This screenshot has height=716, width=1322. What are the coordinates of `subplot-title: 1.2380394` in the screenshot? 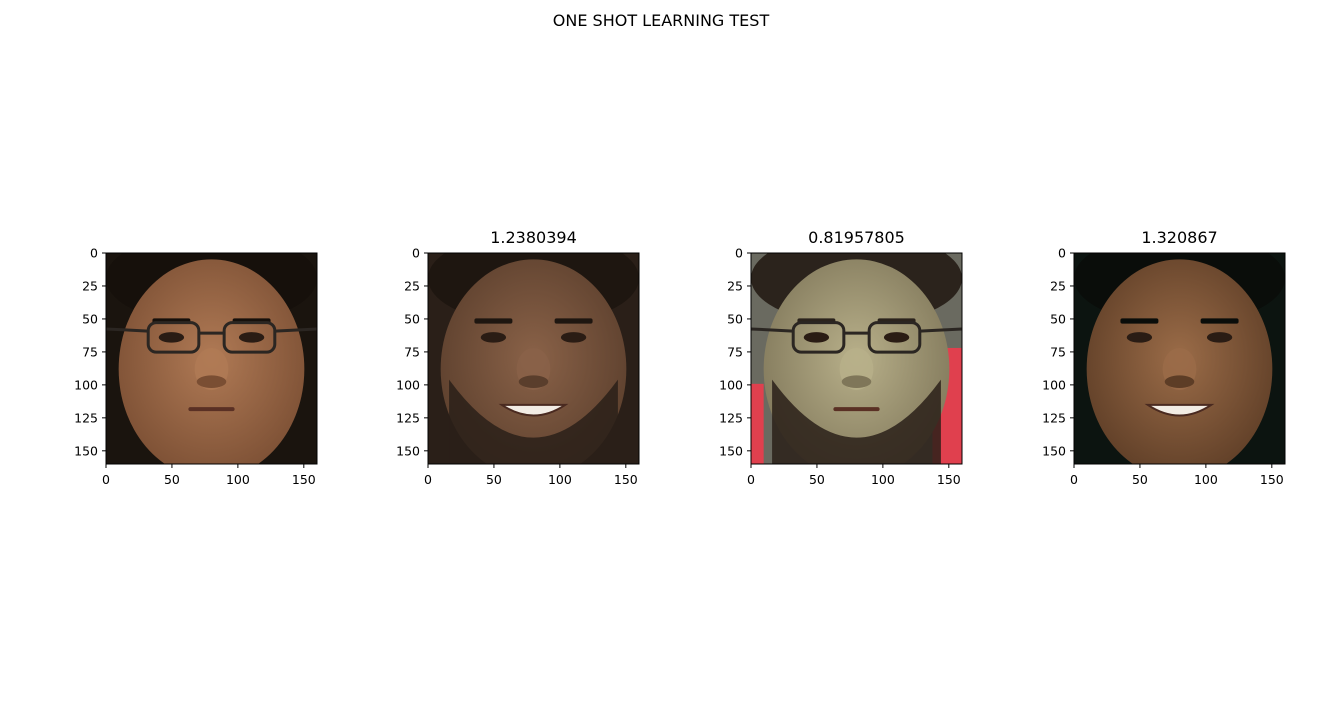 It's located at (533, 237).